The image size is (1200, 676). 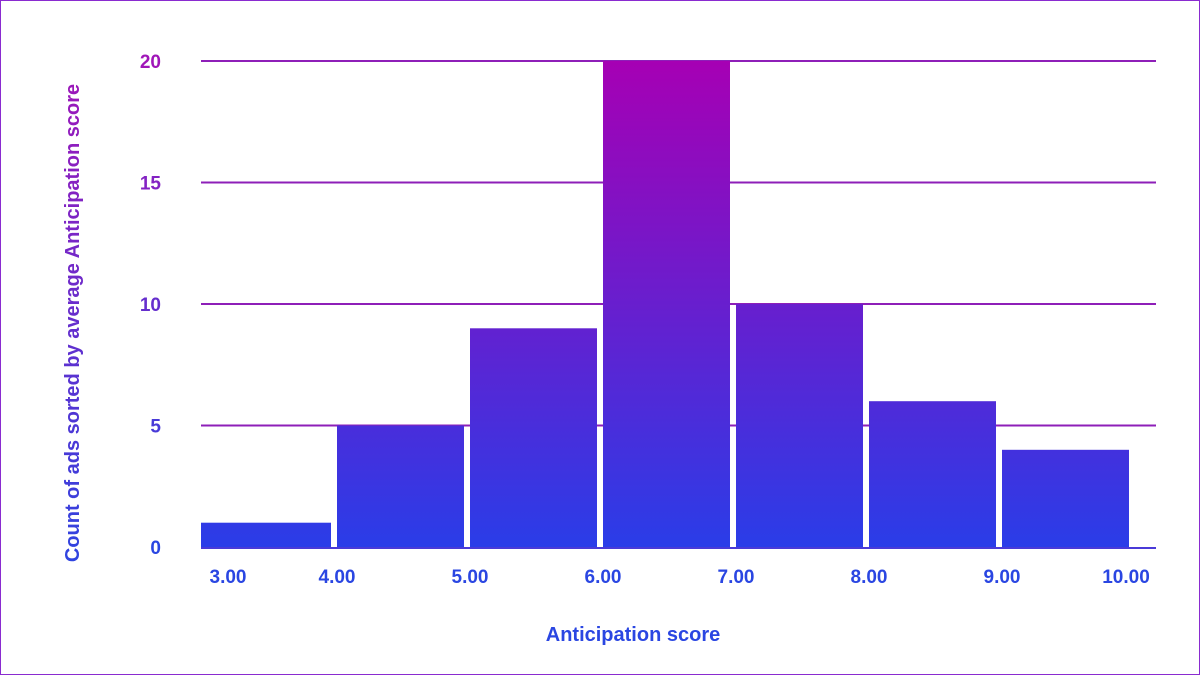 I want to click on y-tick-label-5: 5, so click(x=155, y=427).